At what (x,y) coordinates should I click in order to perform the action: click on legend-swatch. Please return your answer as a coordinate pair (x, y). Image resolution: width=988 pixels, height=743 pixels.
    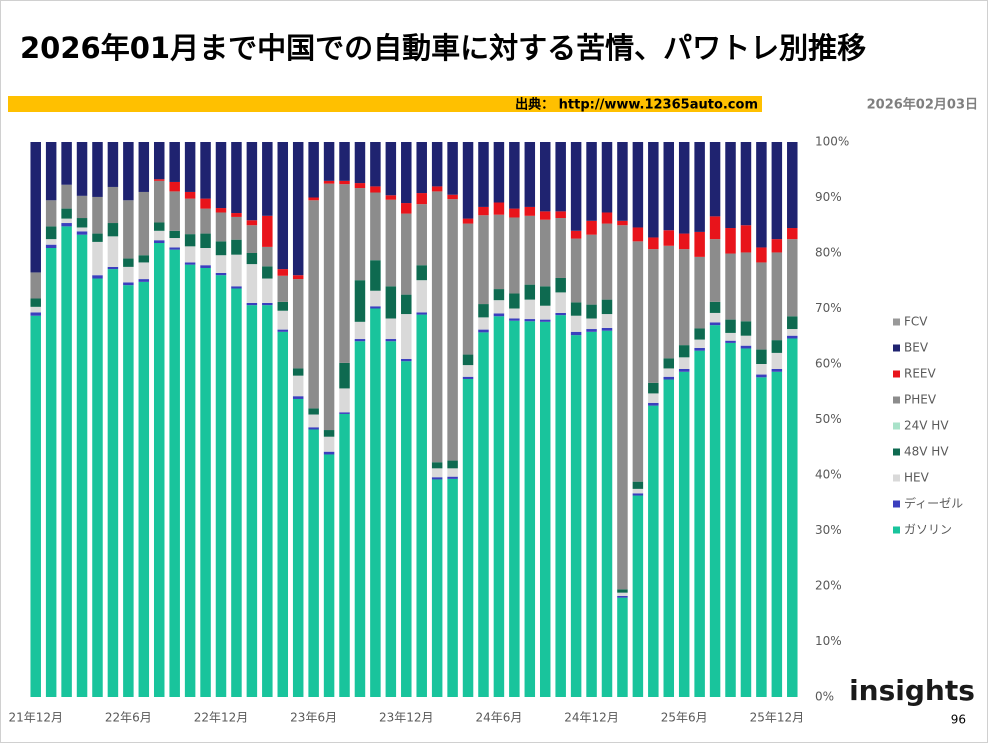
    Looking at the image, I should click on (896, 322).